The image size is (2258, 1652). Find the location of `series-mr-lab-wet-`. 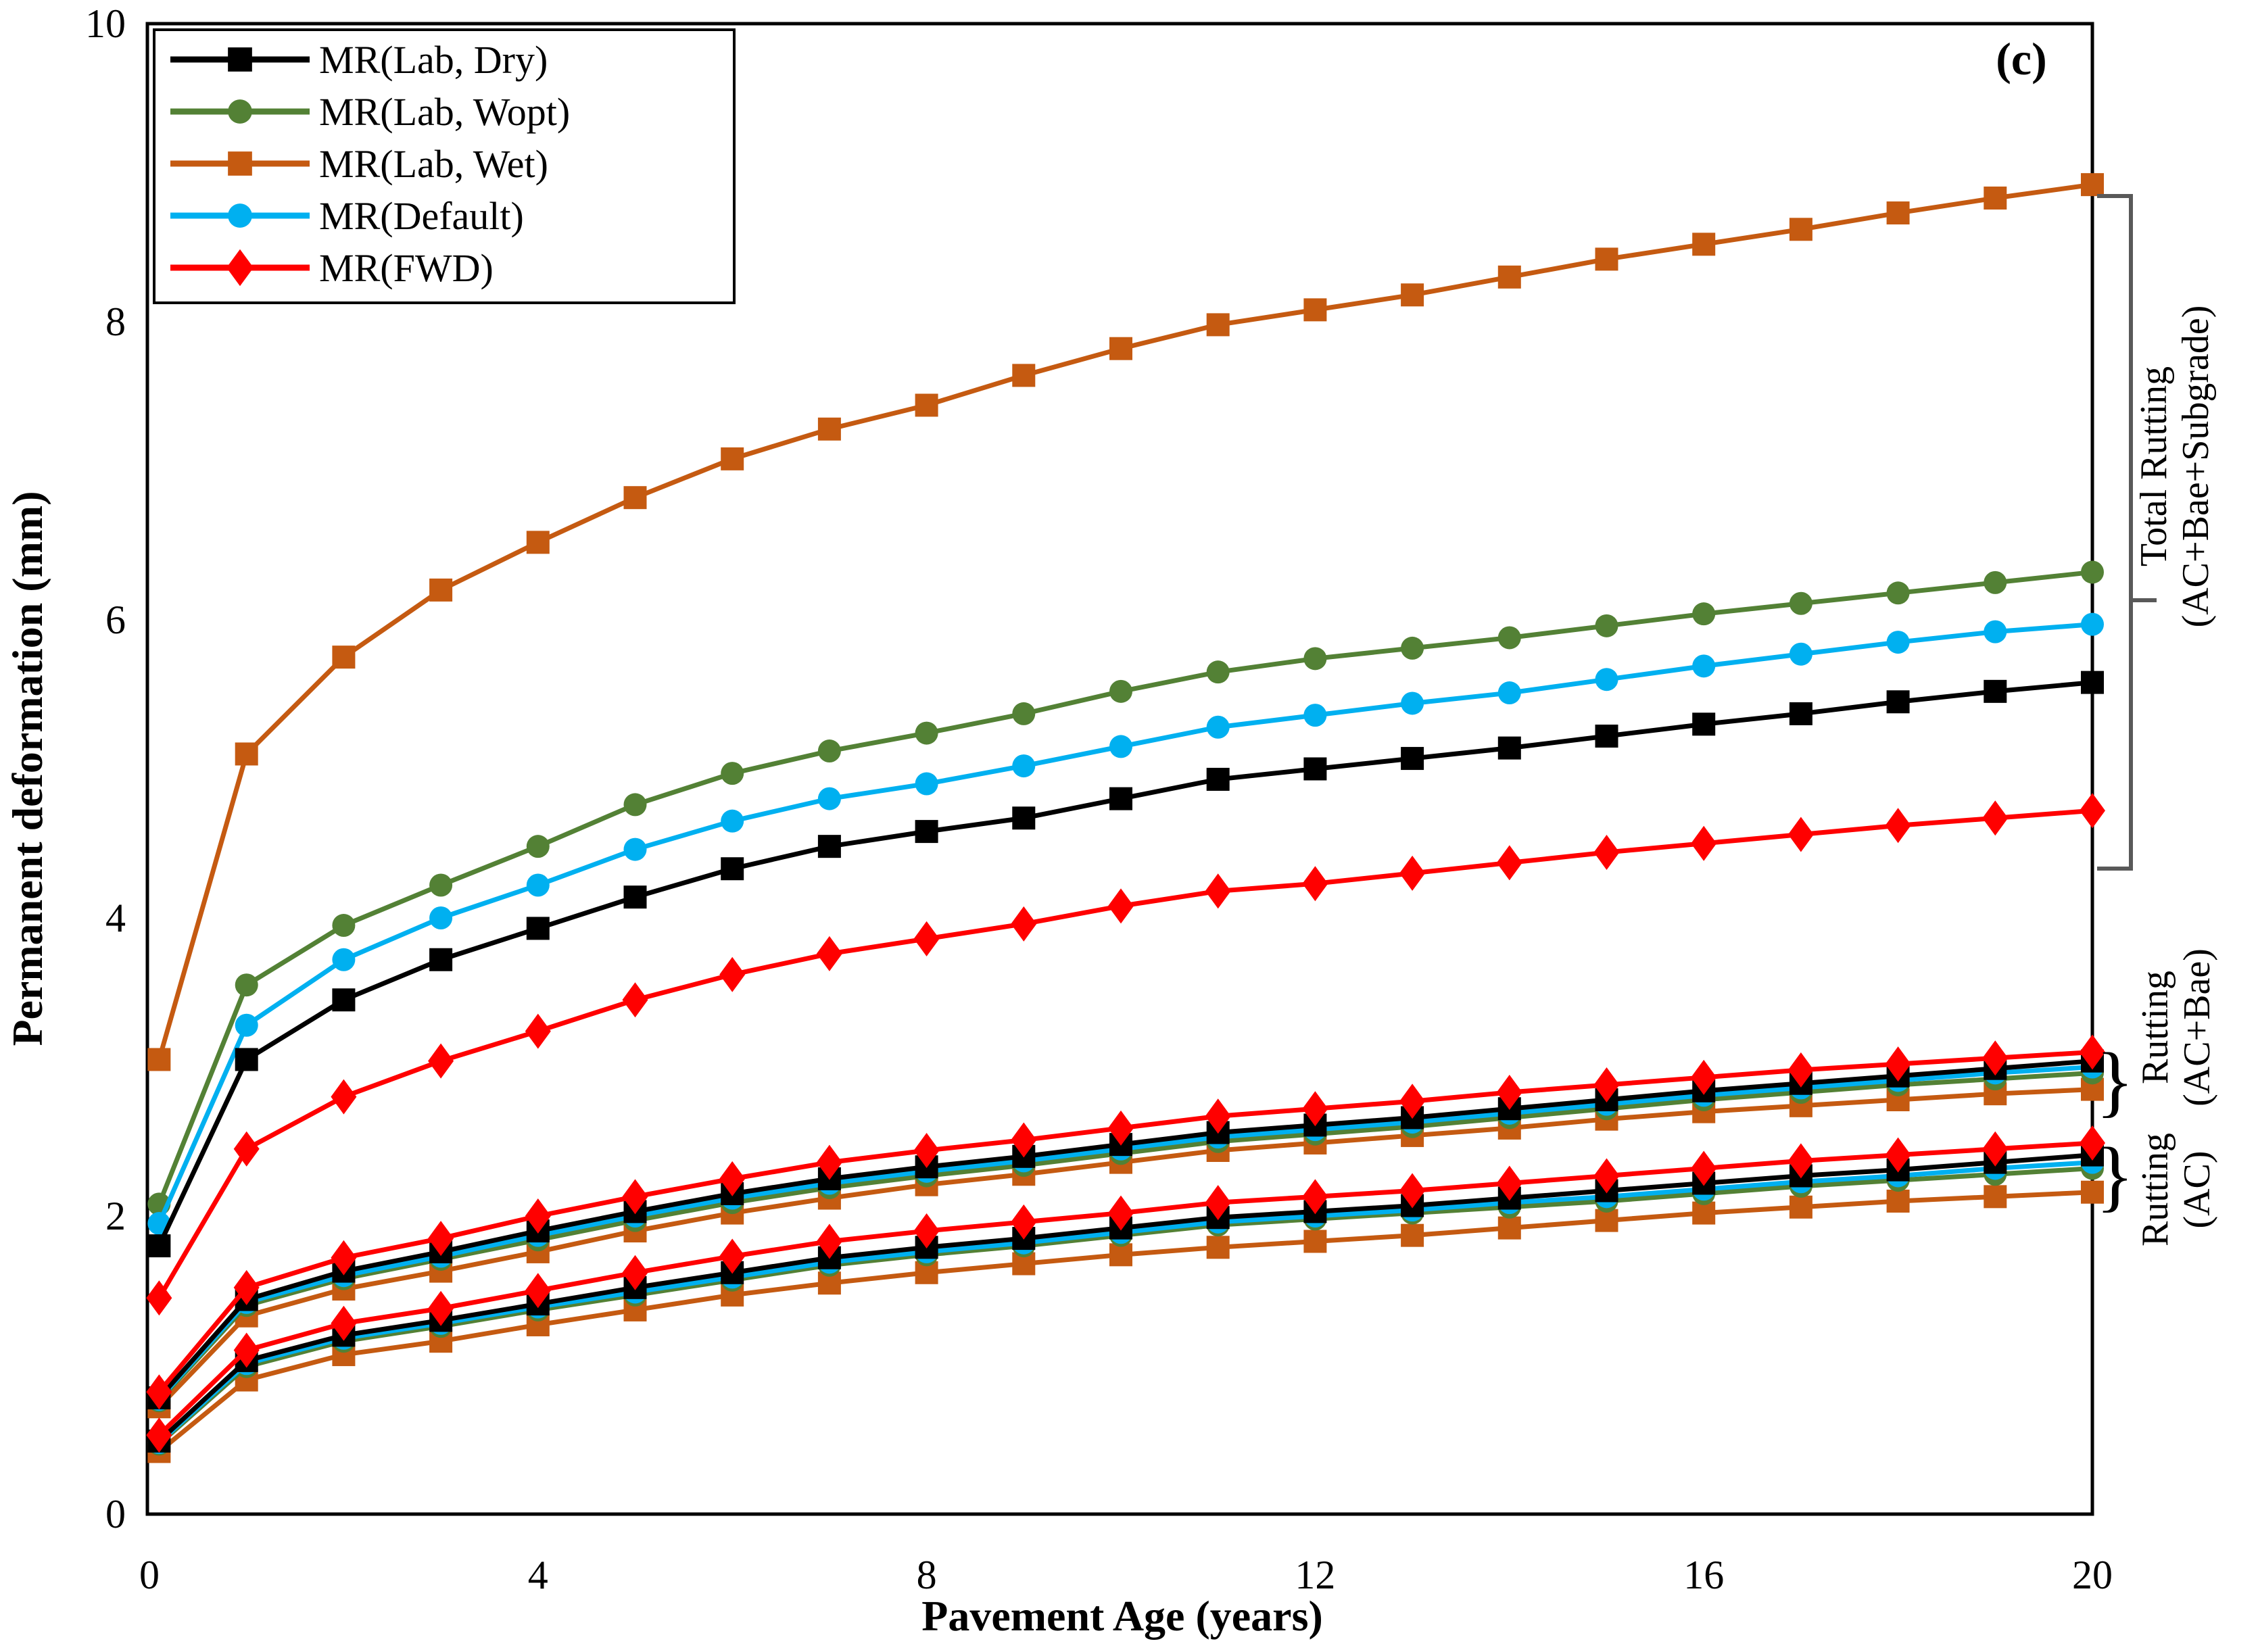

series-mr-lab-wet- is located at coordinates (1125, 1321).